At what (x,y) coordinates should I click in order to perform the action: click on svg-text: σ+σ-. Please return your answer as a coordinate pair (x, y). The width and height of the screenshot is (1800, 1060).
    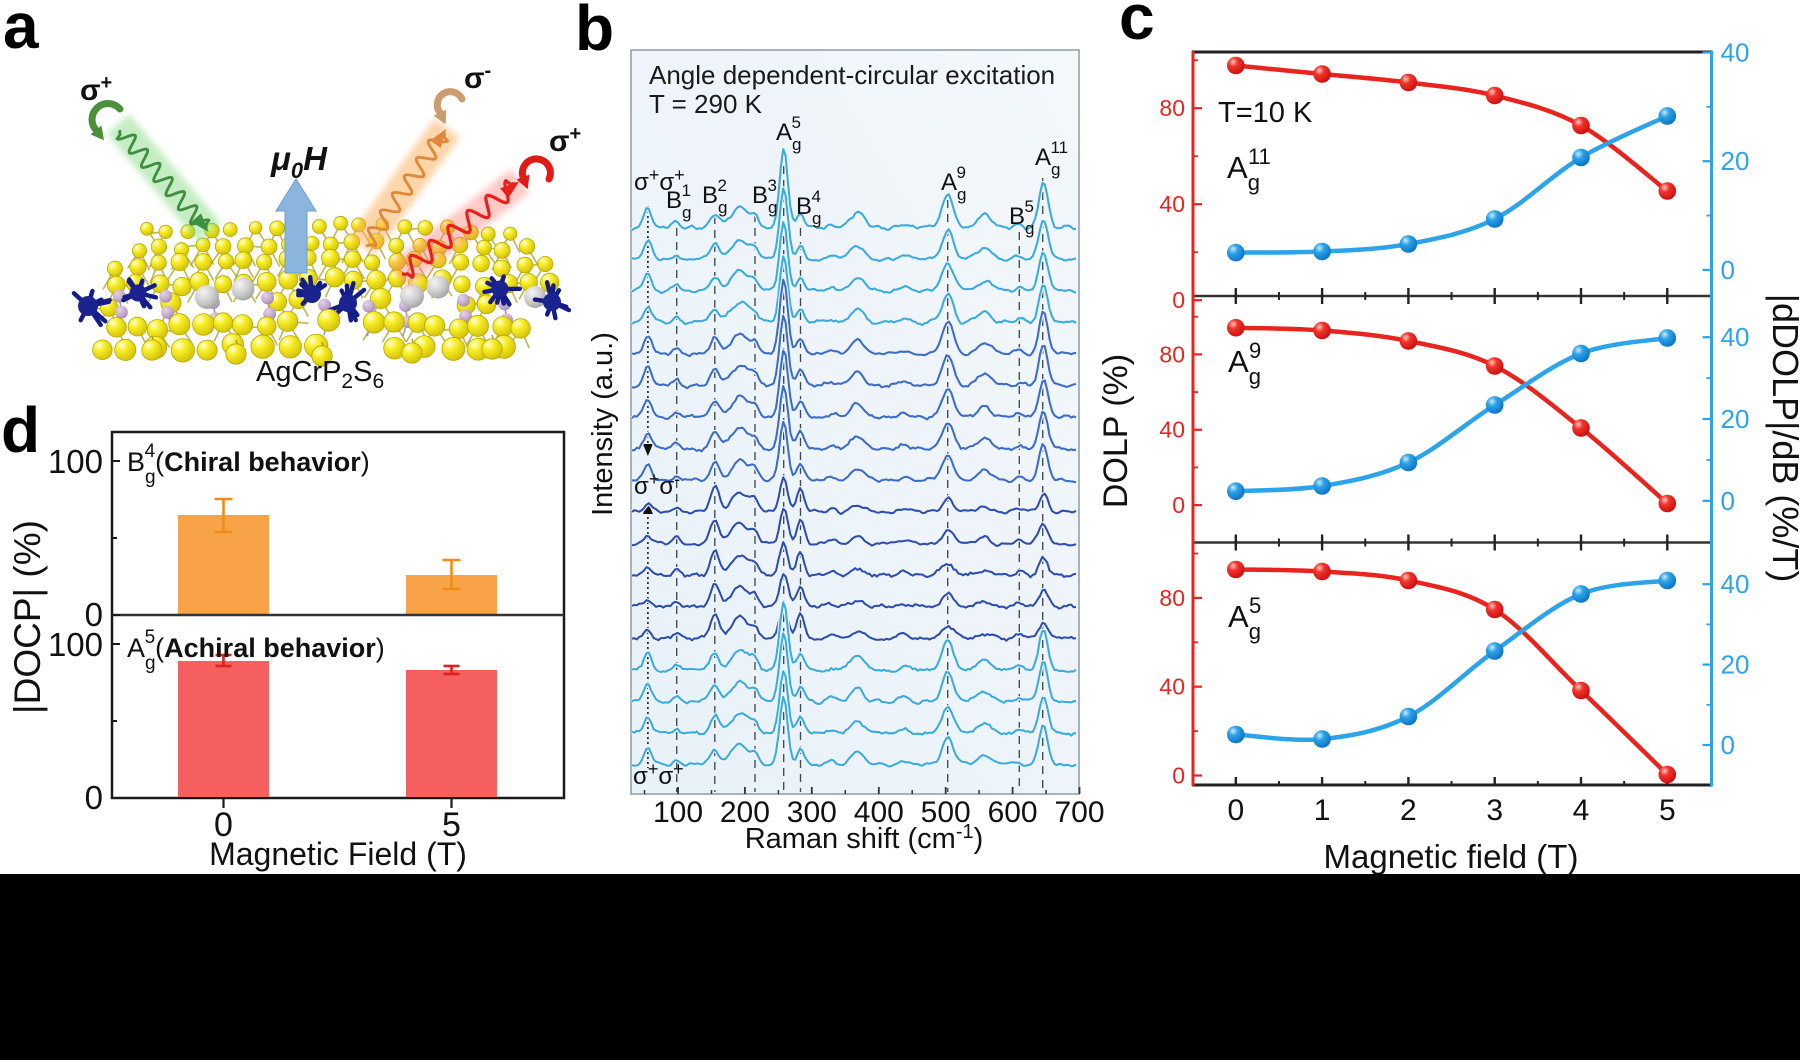
    Looking at the image, I should click on (657, 484).